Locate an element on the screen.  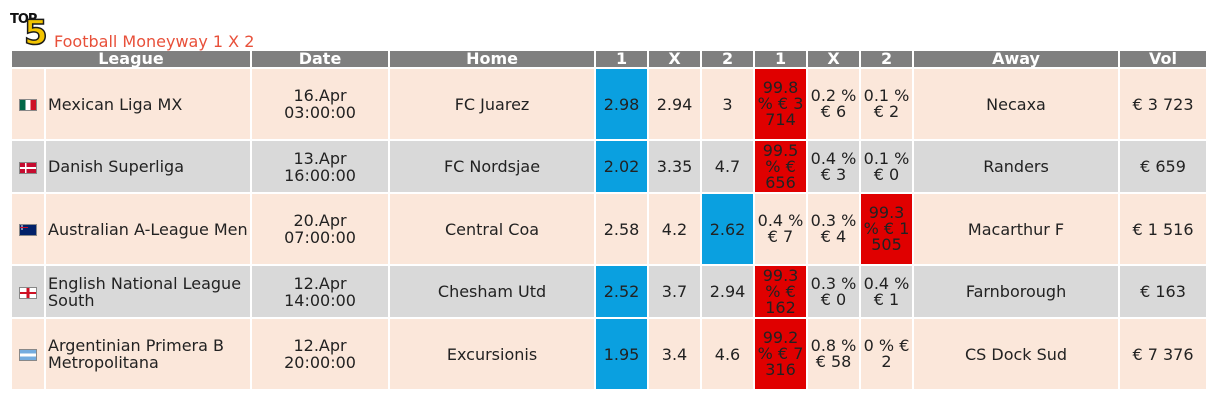
away-team: Randers is located at coordinates (1016, 167).